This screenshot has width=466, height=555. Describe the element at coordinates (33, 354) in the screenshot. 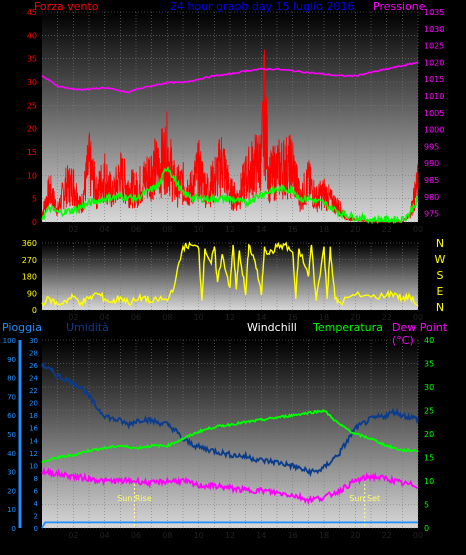

I see `humidity-tick-label: 28` at that location.